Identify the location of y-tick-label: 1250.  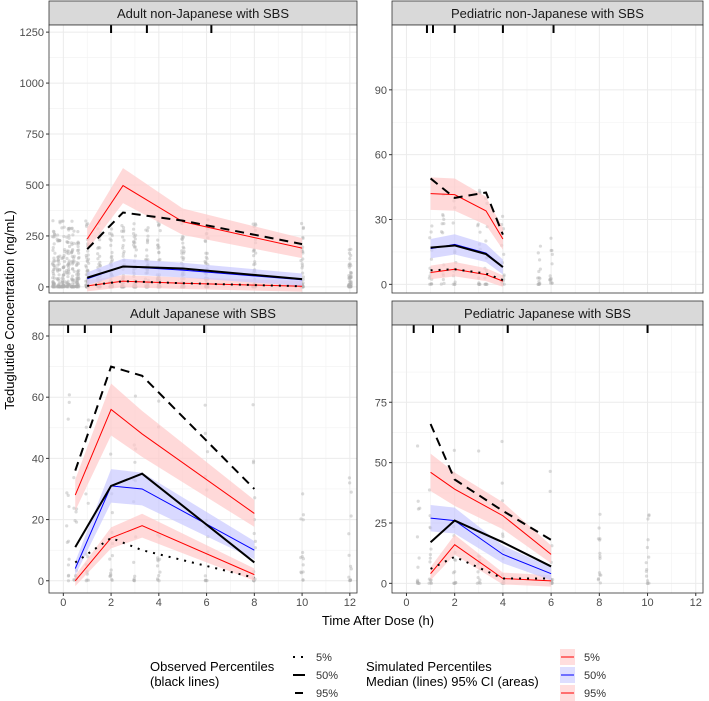
(32, 33).